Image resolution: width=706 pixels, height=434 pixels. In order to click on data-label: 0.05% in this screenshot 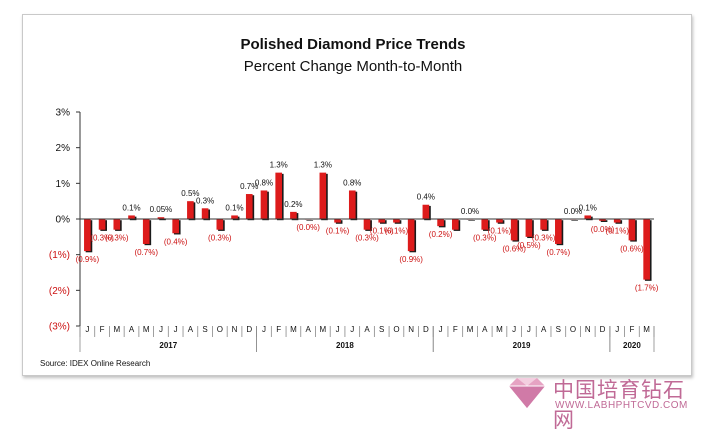, I will do `click(161, 209)`.